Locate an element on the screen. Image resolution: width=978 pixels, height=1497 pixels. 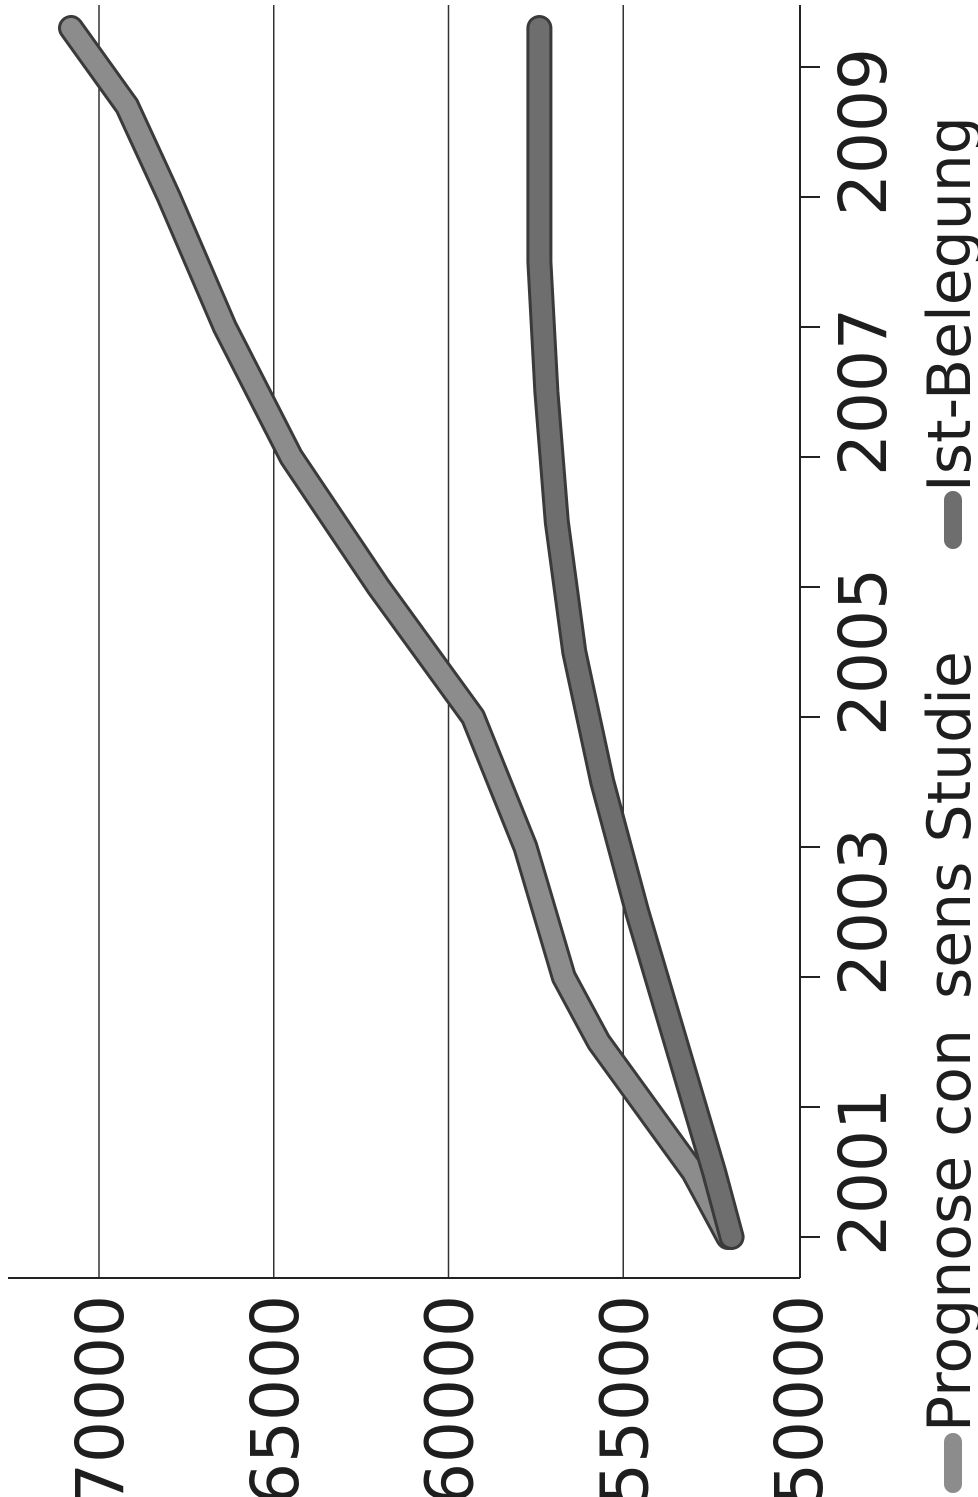
x-tick-label-2007: 2007 is located at coordinates (863, 392).